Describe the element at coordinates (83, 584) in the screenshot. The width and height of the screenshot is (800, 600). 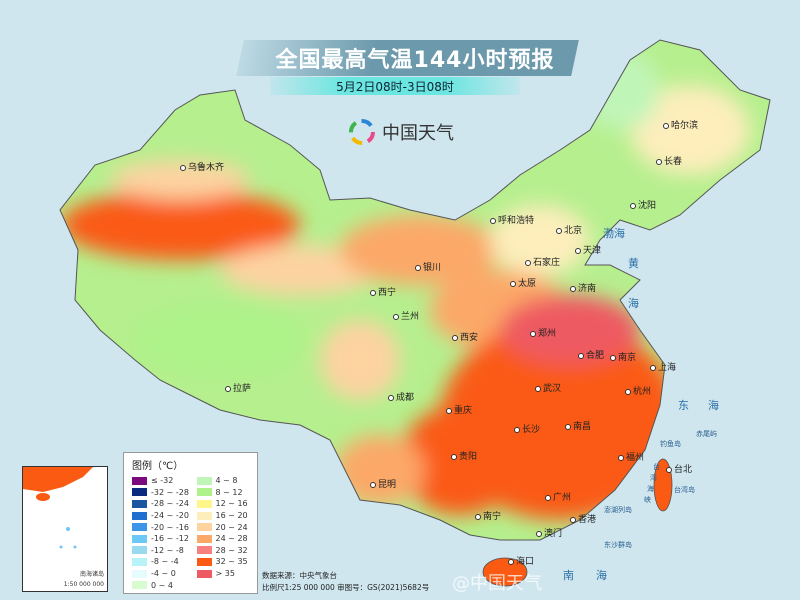
I see `inset-scale: 1:50 000 000` at that location.